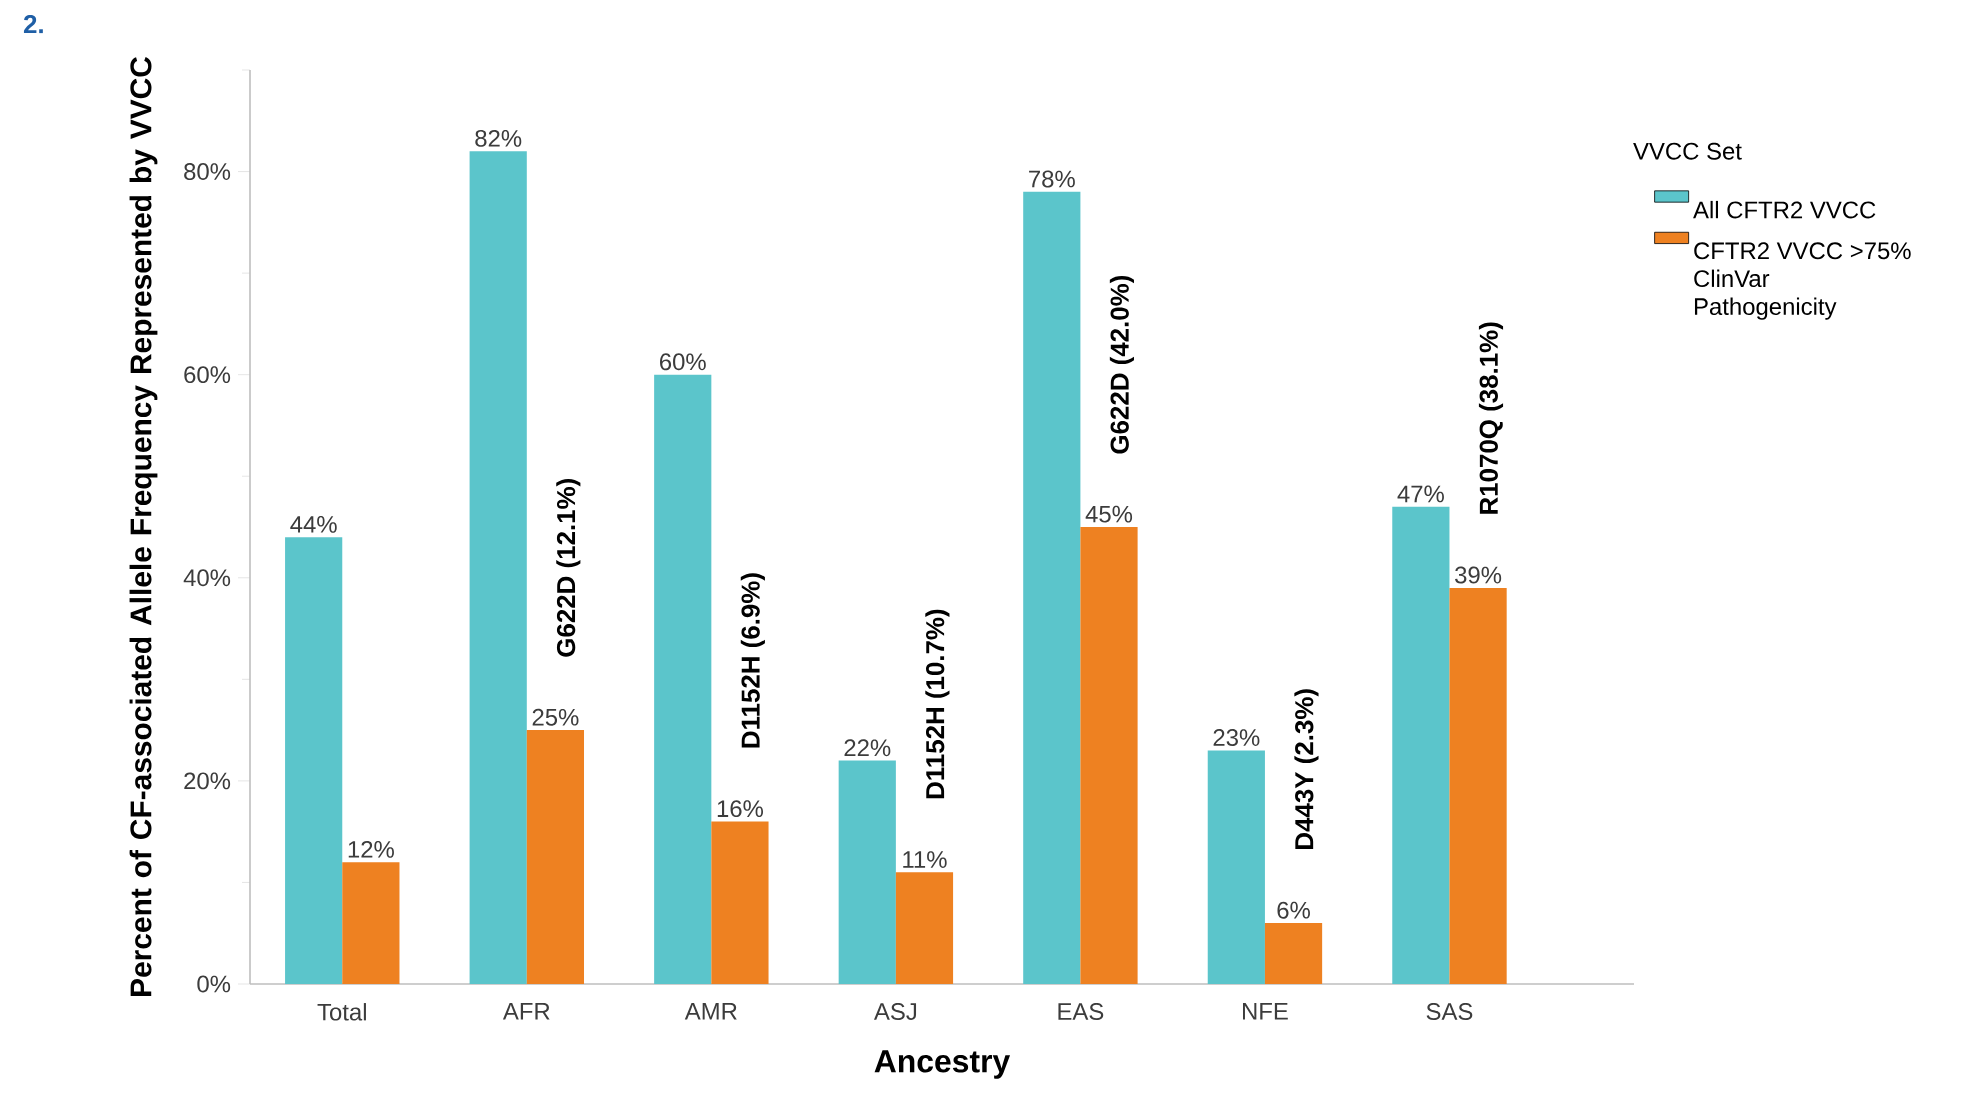 Image resolution: width=1963 pixels, height=1106 pixels. I want to click on annotation: G622D (12.1%), so click(568, 568).